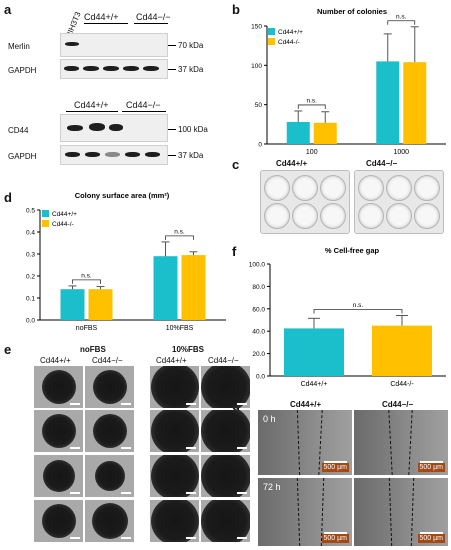 This screenshot has height=550, width=451. Describe the element at coordinates (8, 349) in the screenshot. I see `panel-label-e: e` at that location.